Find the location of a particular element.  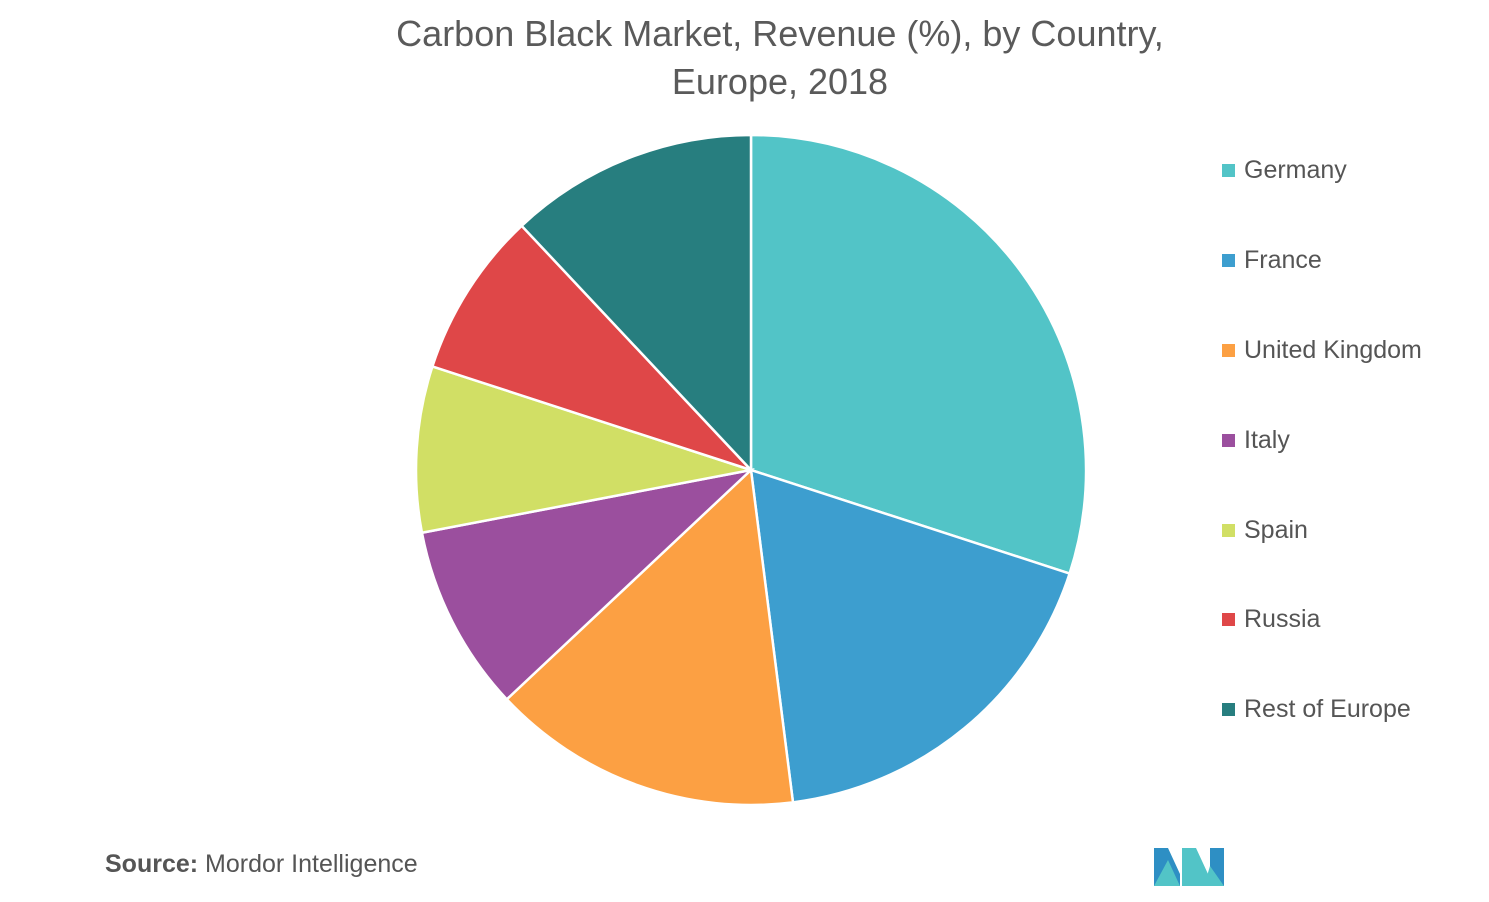

pie-slice-russia is located at coordinates (591, 348).